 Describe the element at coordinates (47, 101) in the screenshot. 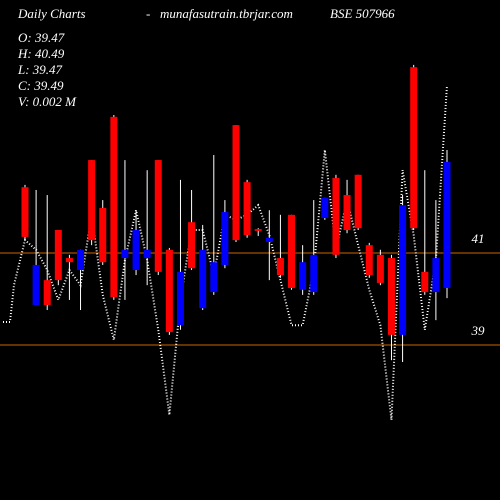

I see `summary-line: V: 0.002 M` at that location.